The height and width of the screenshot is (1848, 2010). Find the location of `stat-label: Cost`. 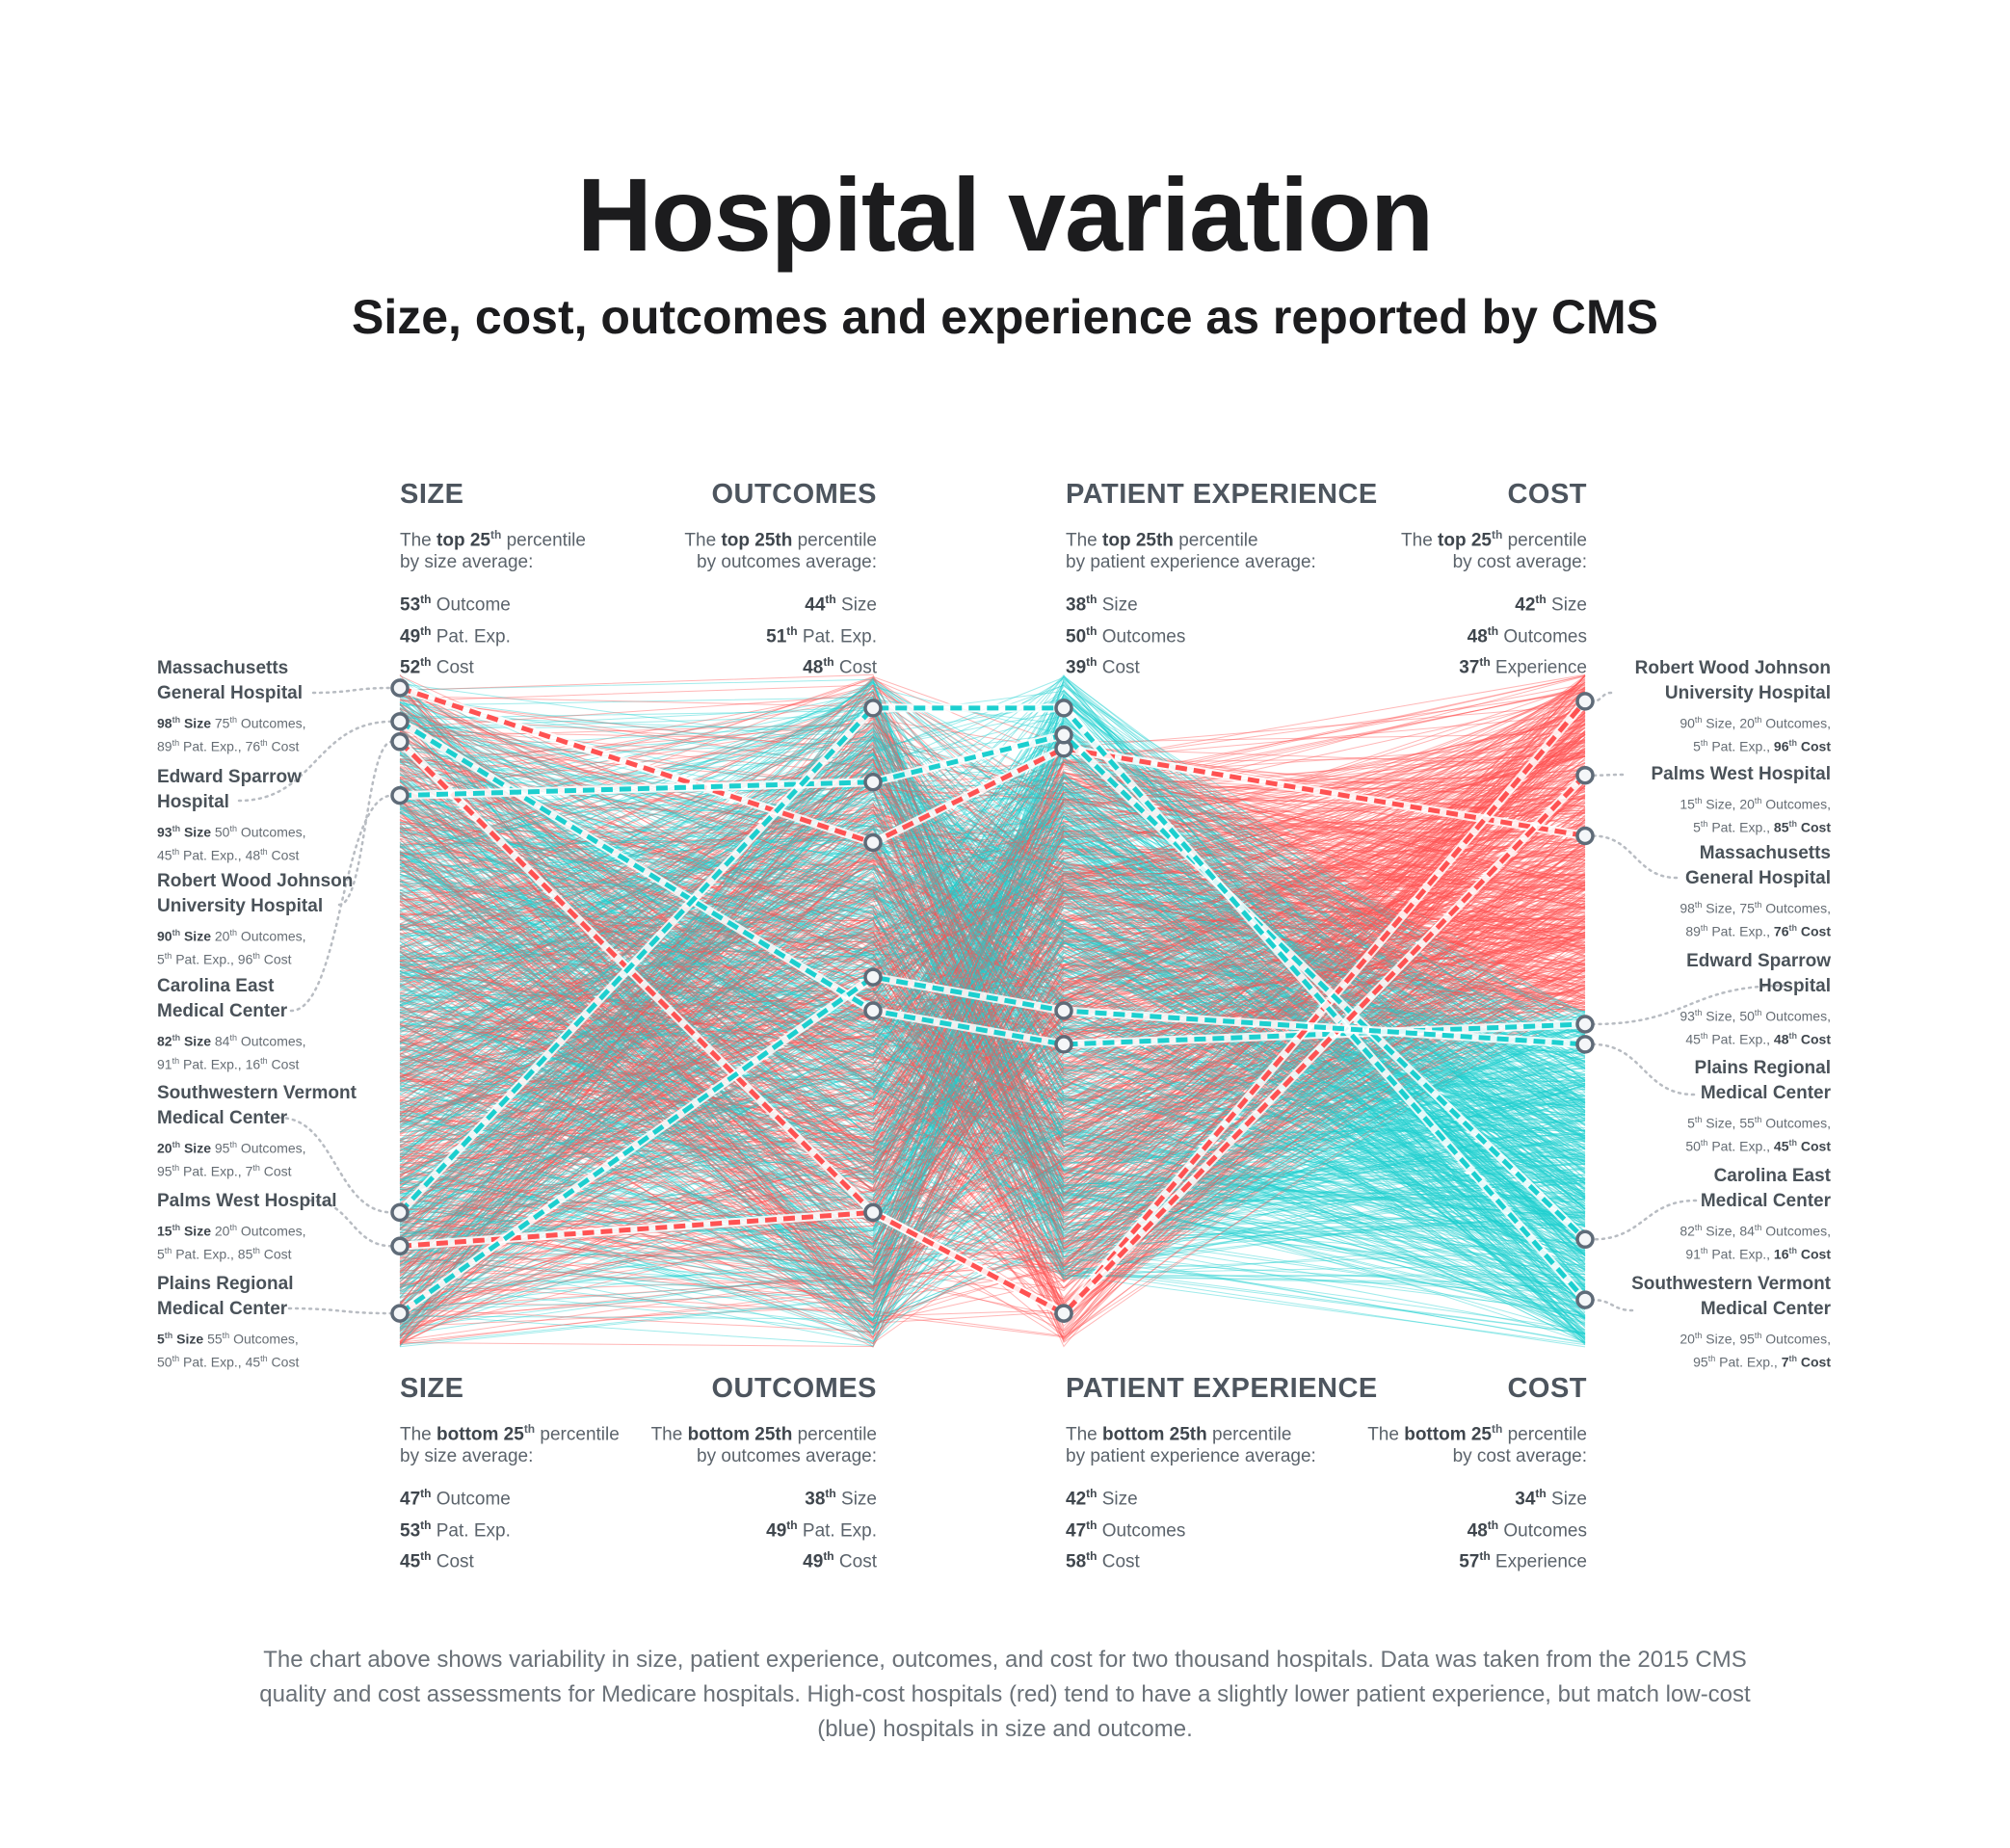

stat-label: Cost is located at coordinates (453, 667).